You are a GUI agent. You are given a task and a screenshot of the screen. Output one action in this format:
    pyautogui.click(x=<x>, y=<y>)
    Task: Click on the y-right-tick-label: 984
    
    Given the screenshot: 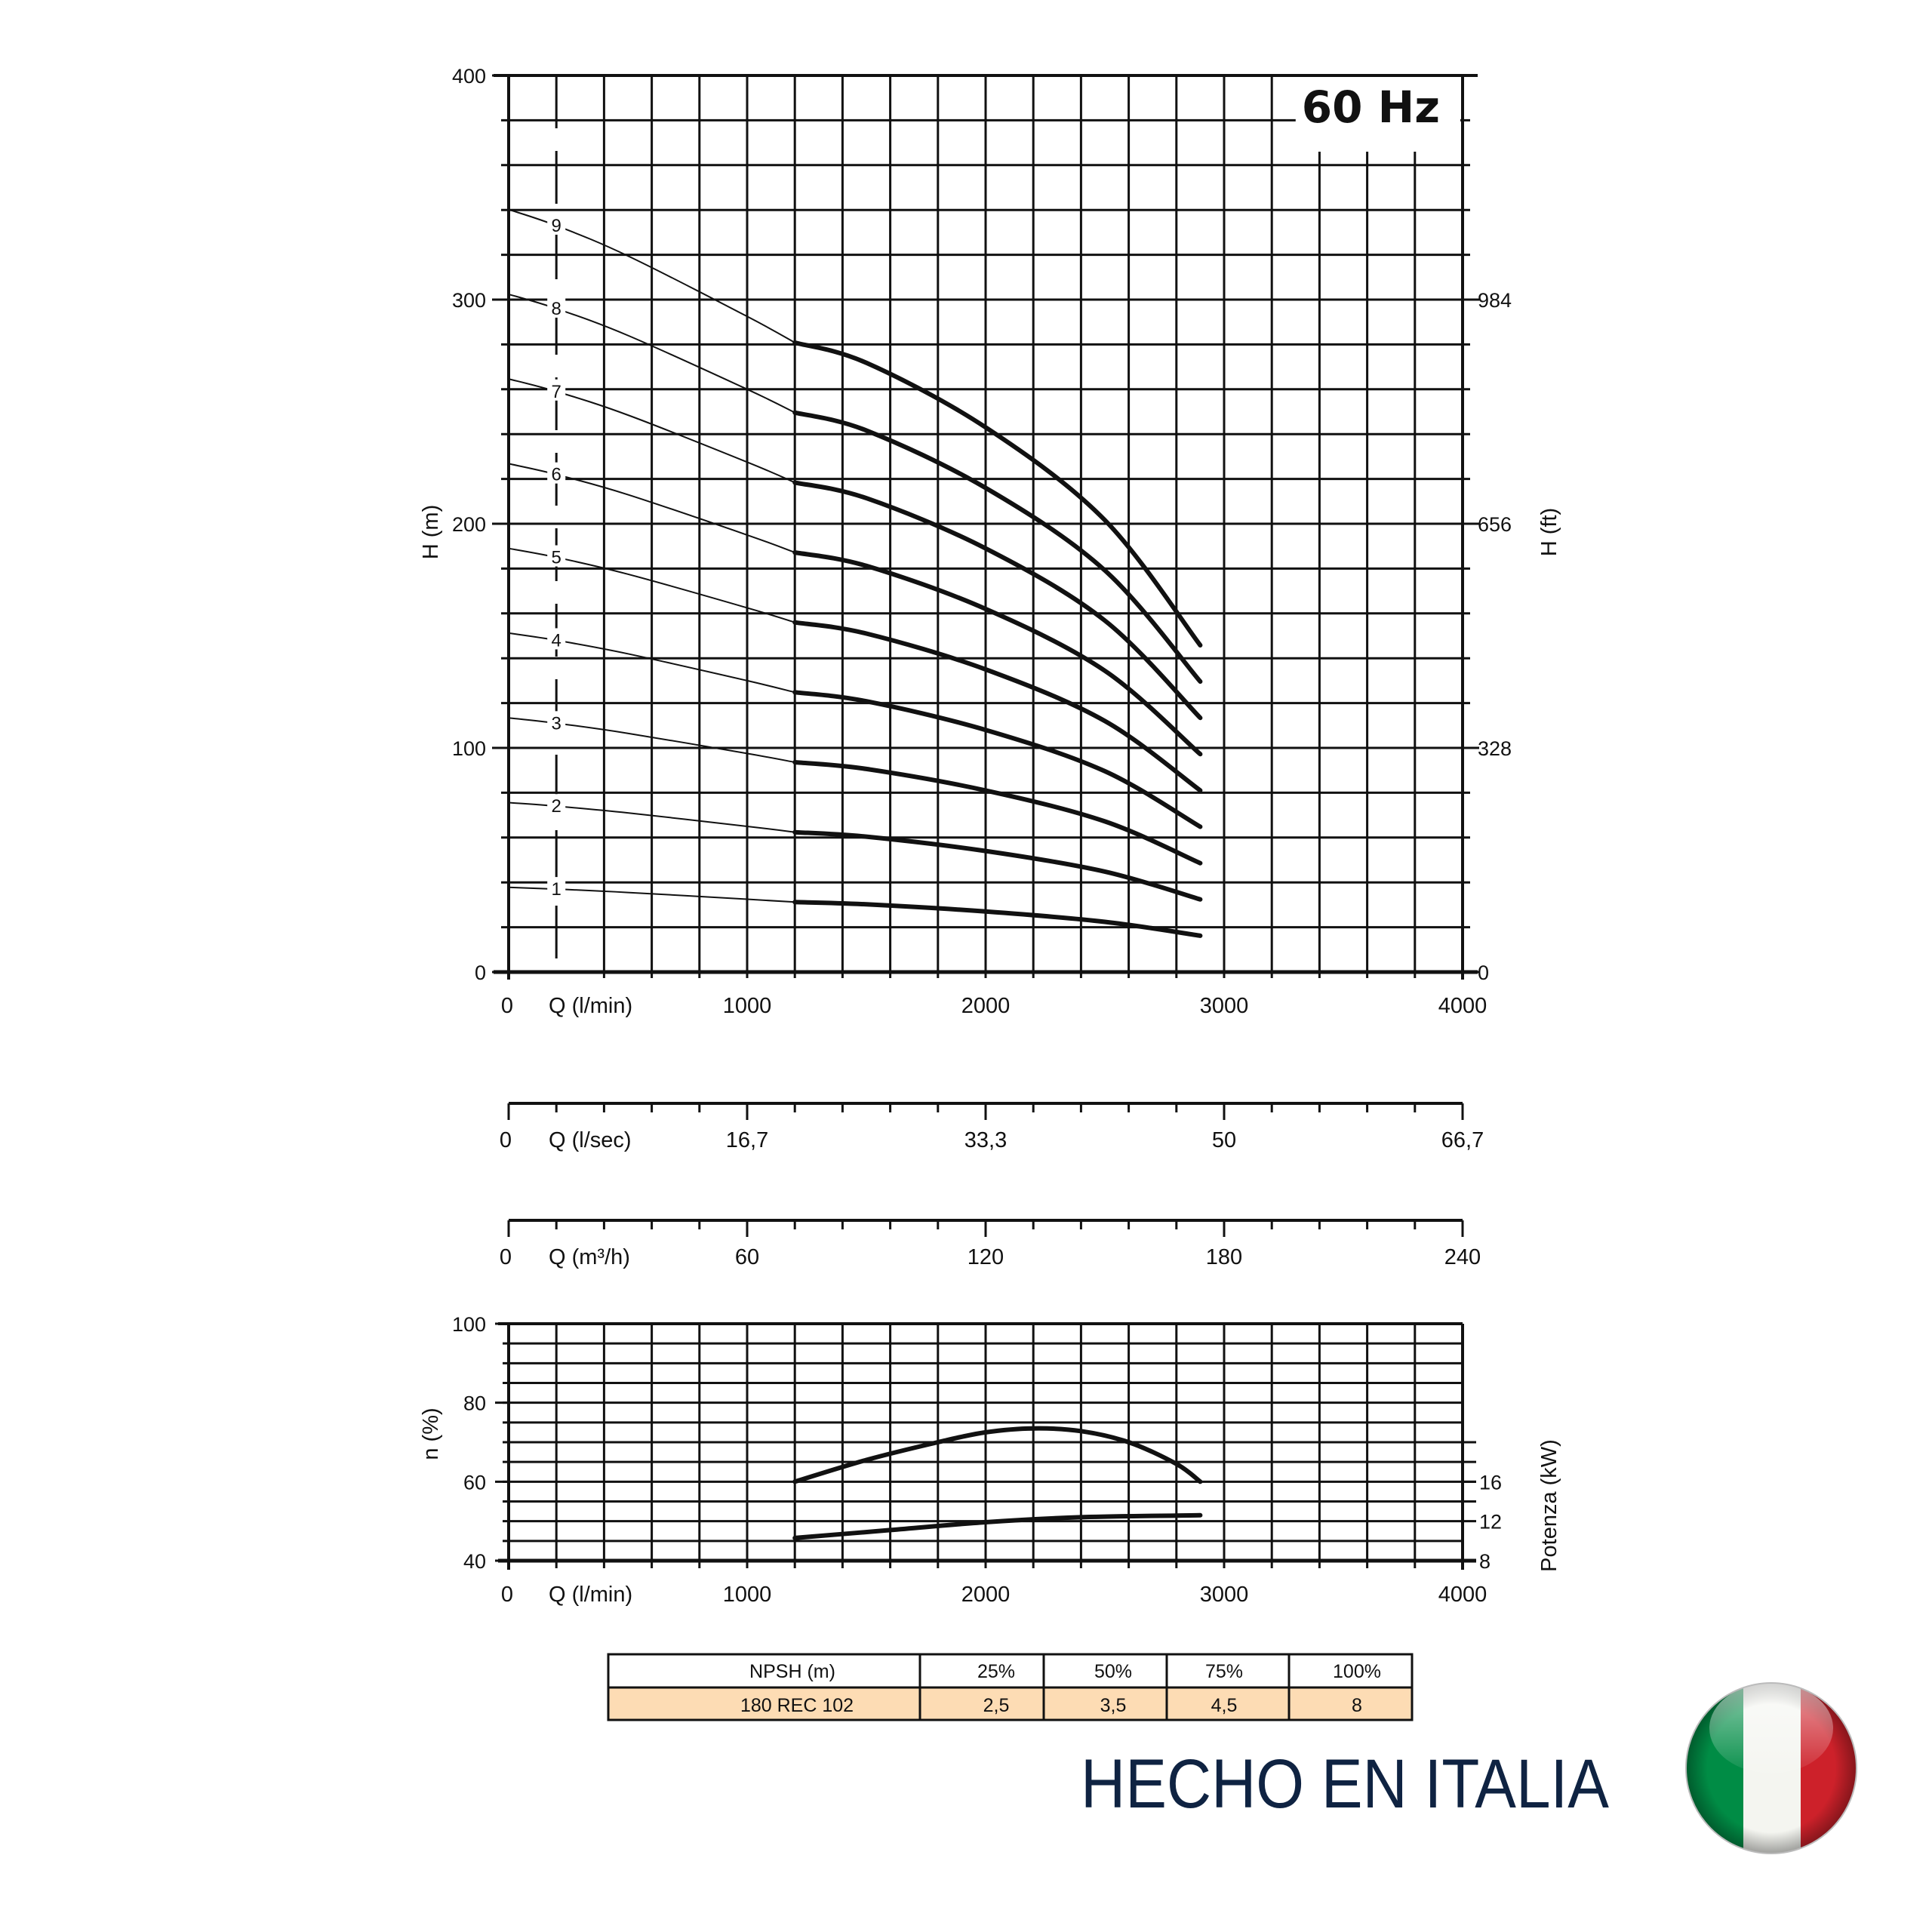 What is the action you would take?
    pyautogui.click(x=1495, y=300)
    